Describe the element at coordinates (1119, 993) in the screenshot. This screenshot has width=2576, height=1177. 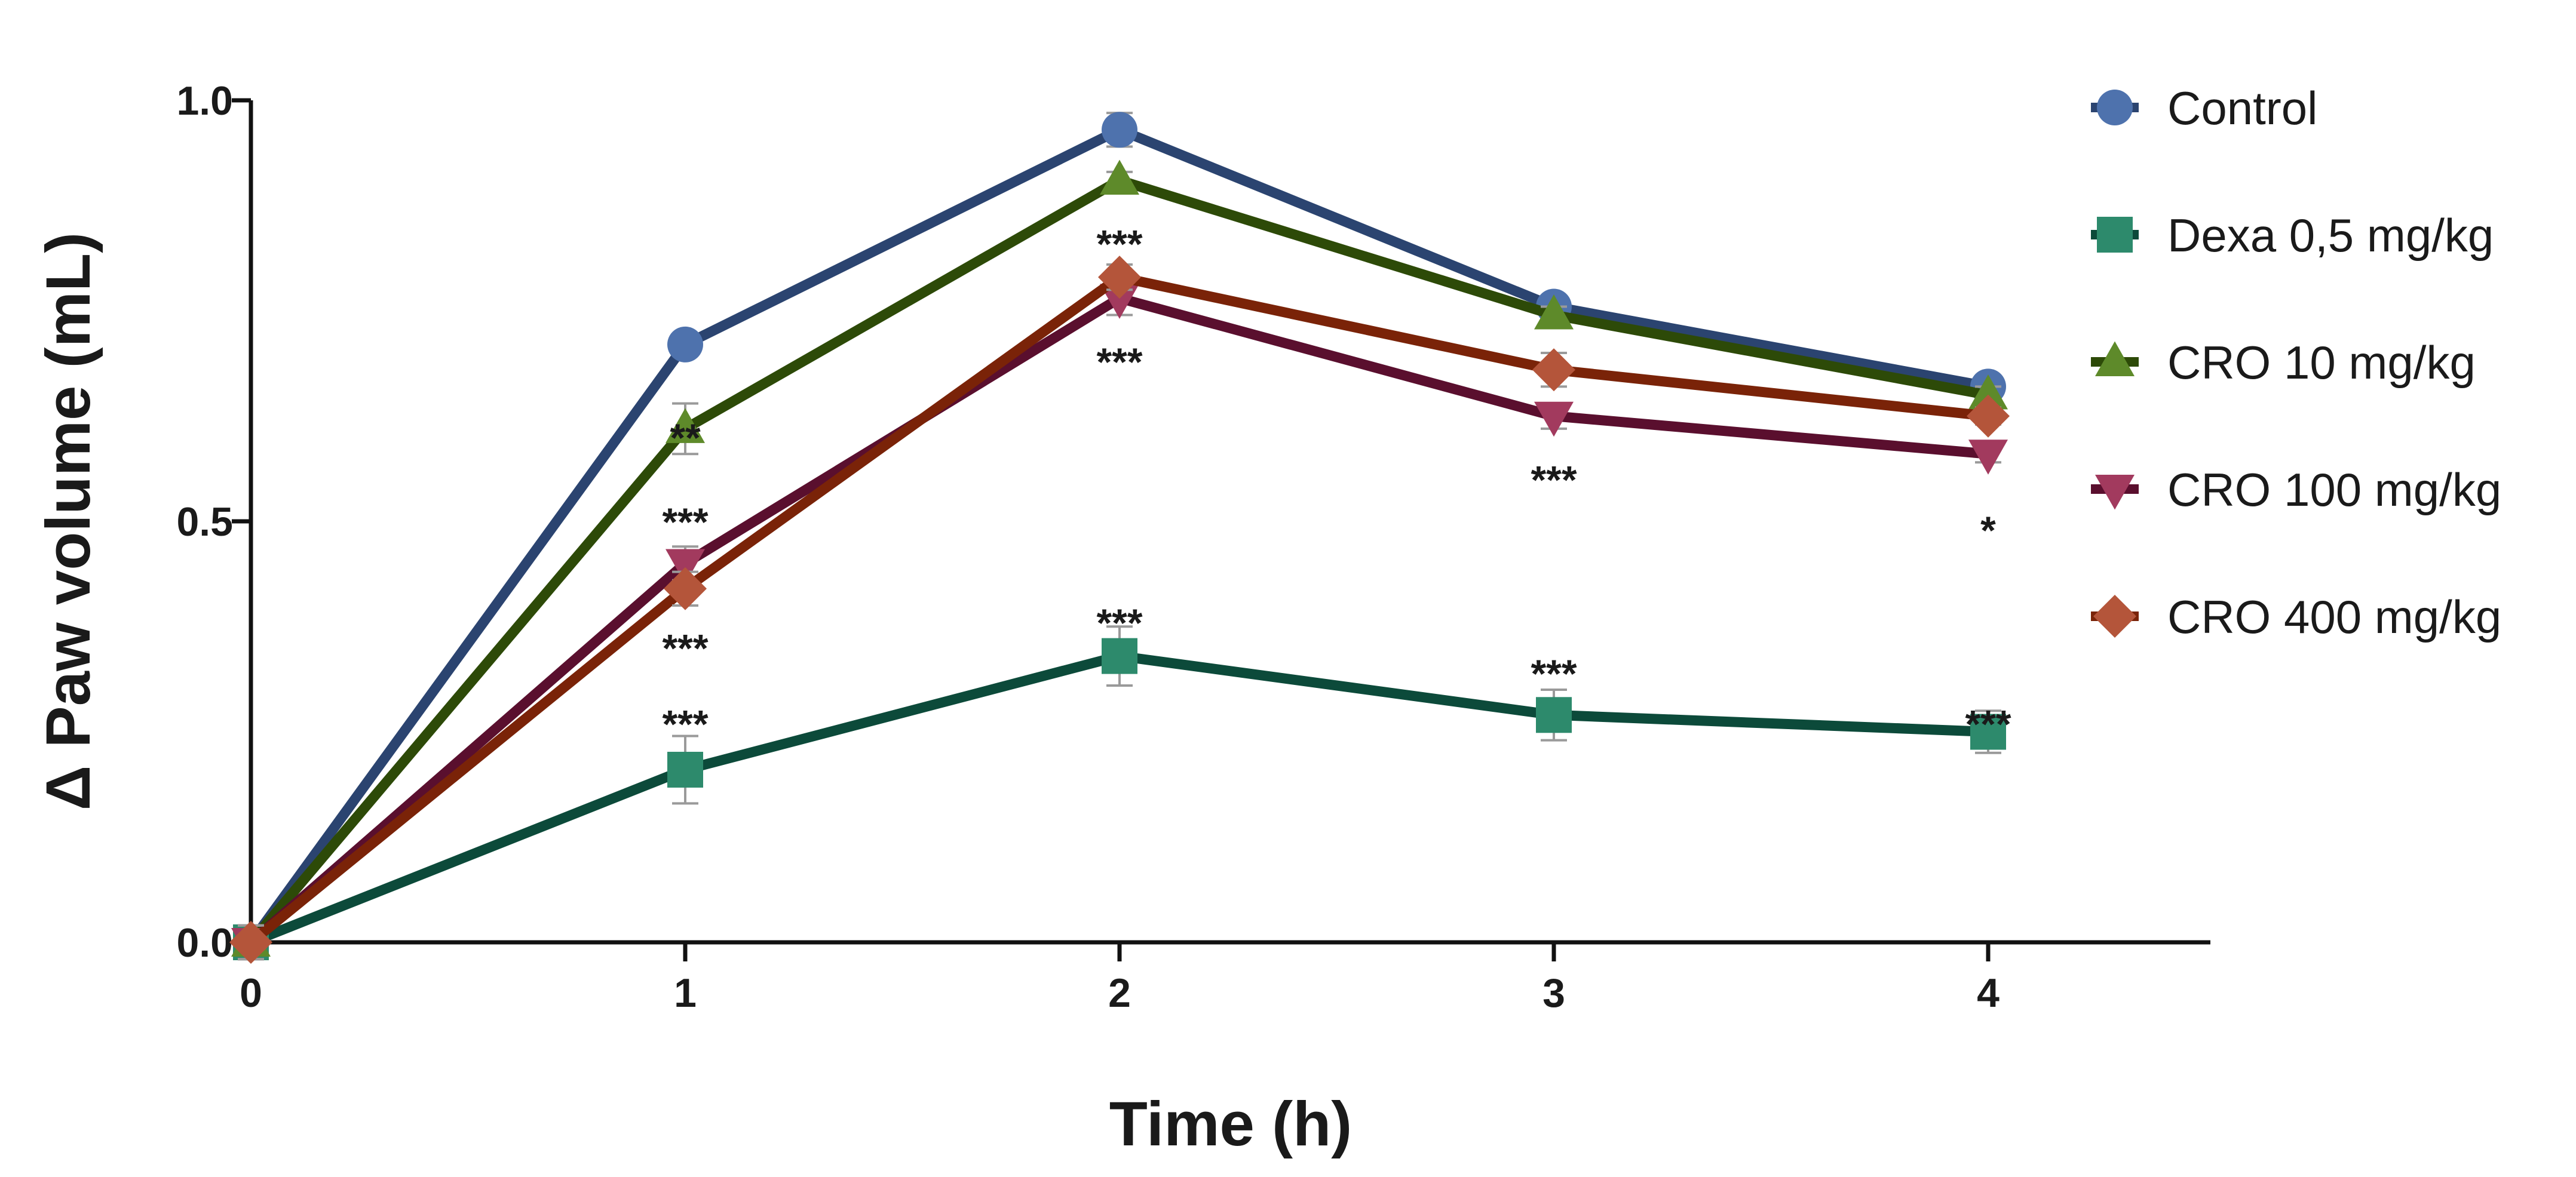
I see `x-tick-label: 2` at that location.